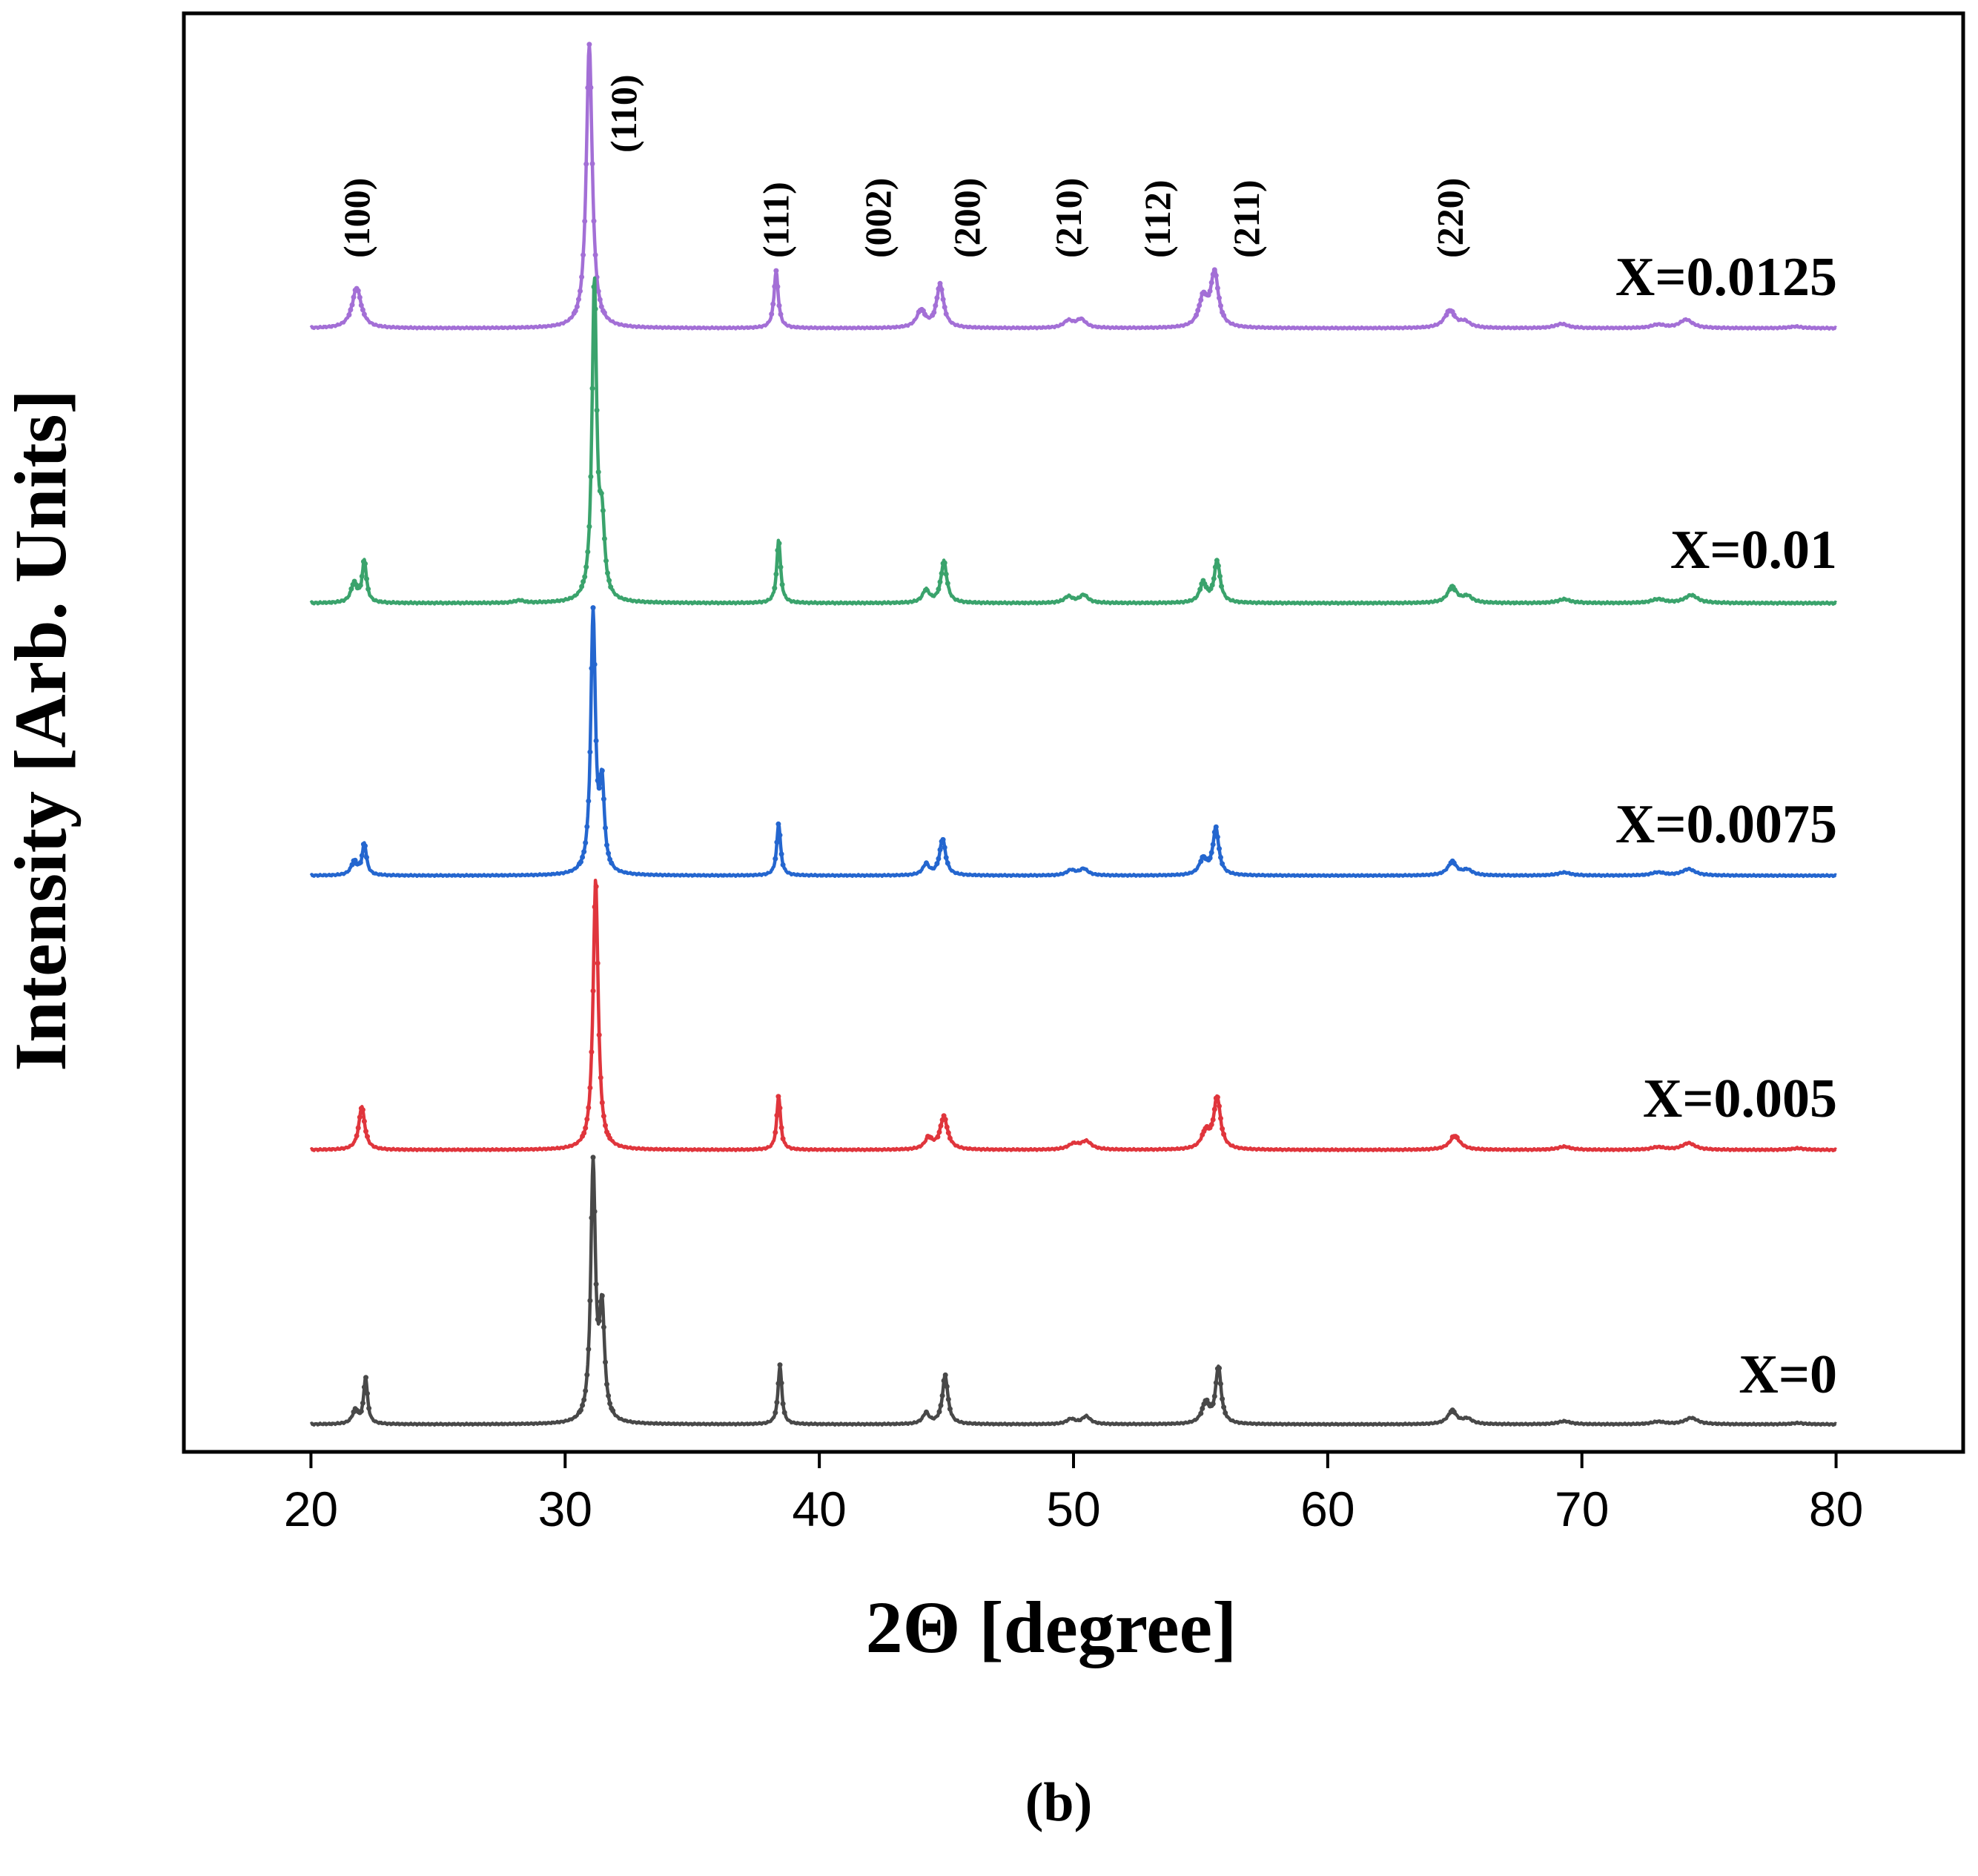 This screenshot has width=1978, height=1876. What do you see at coordinates (1058, 1803) in the screenshot?
I see `figure-caption: (b)` at bounding box center [1058, 1803].